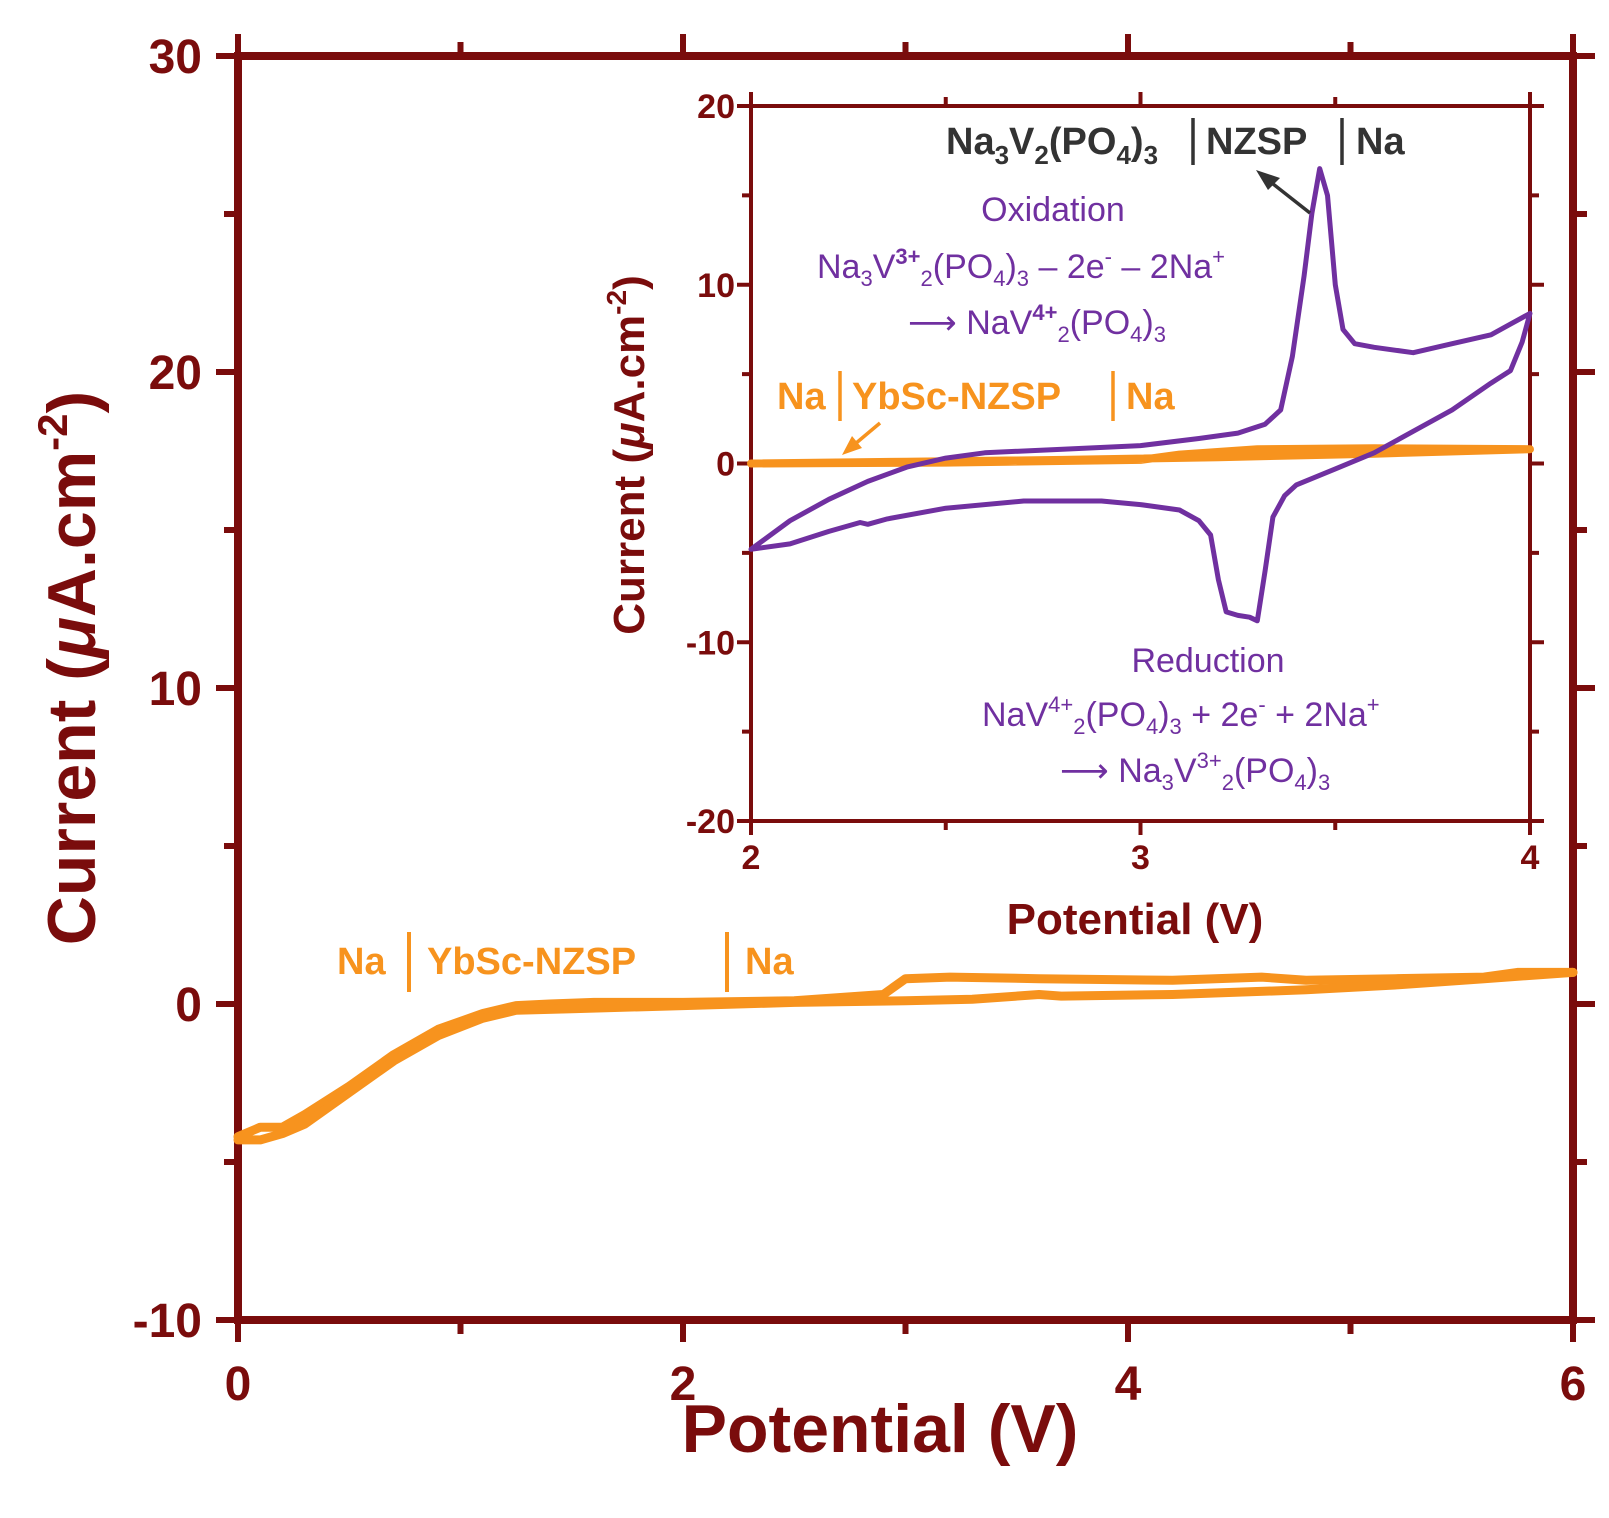  What do you see at coordinates (927, 278) in the screenshot?
I see `ox1-s2: 2` at bounding box center [927, 278].